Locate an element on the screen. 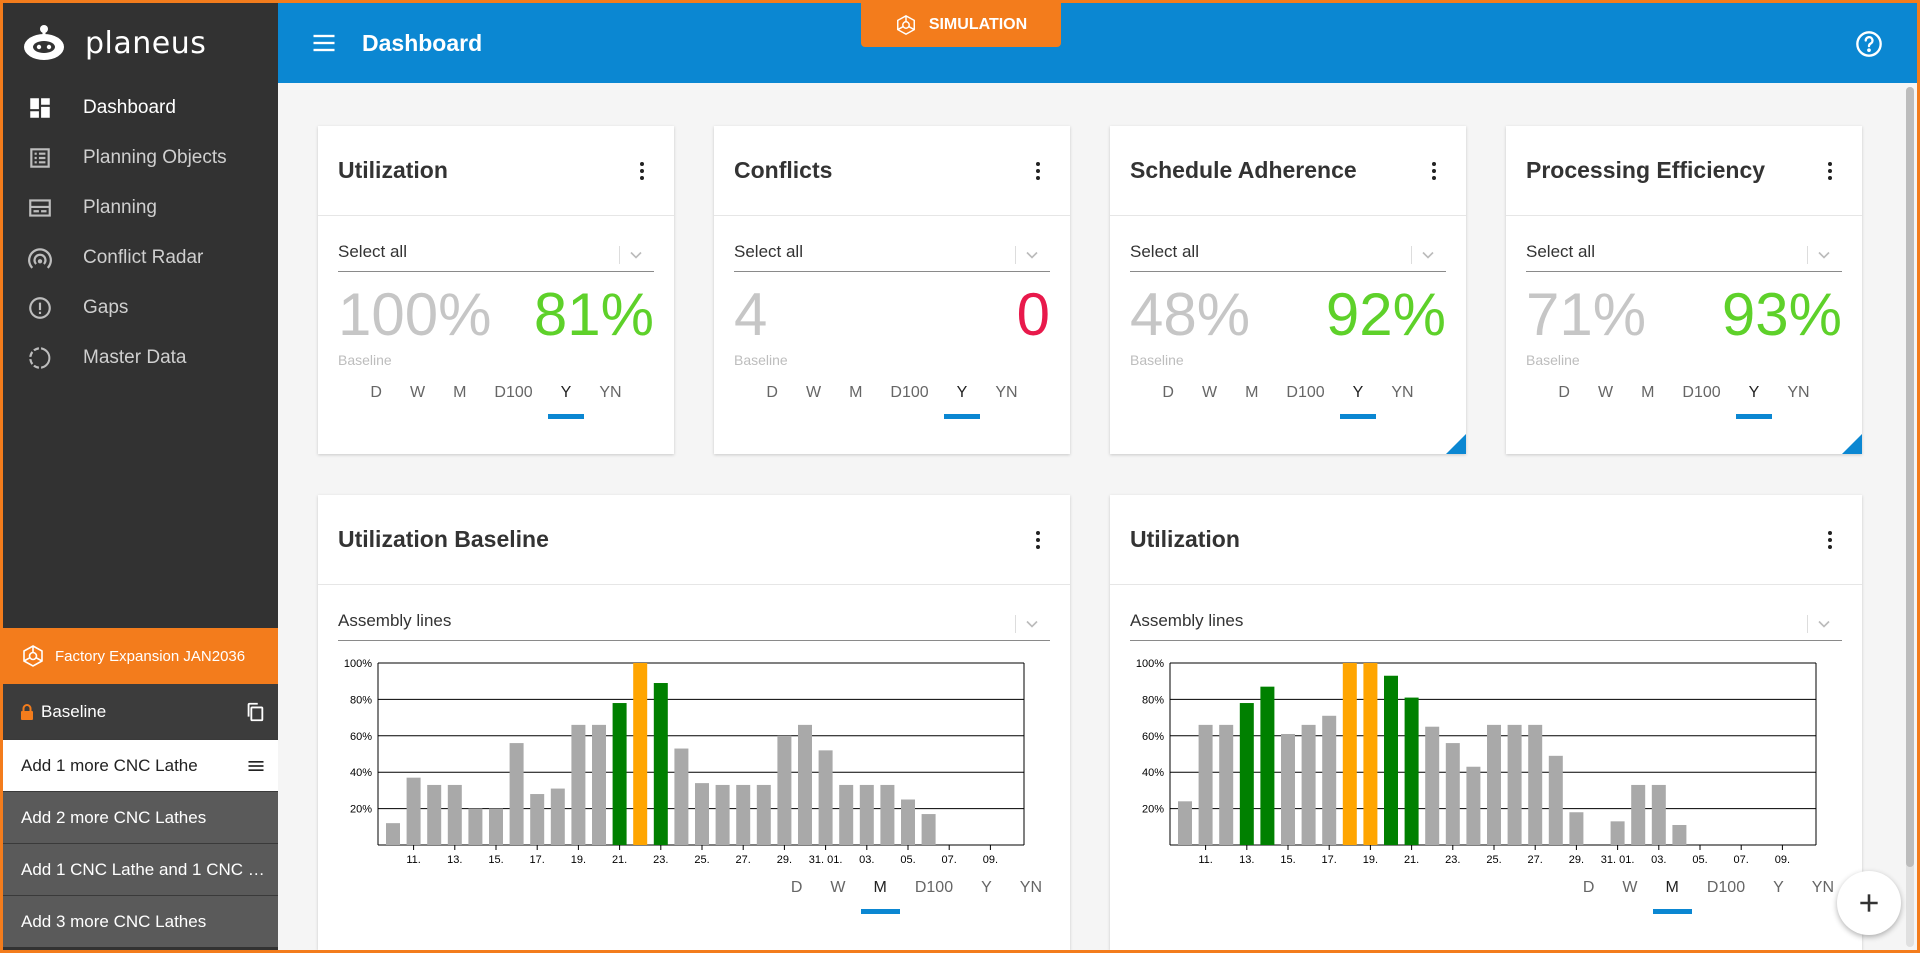 Image resolution: width=1920 pixels, height=953 pixels. help-icon is located at coordinates (1869, 44).